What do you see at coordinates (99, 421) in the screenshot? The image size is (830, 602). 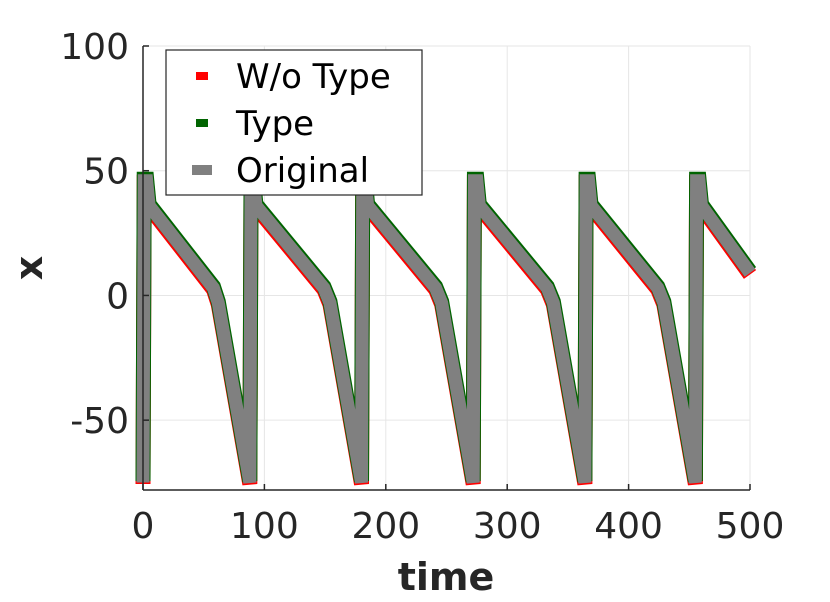 I see `y-tick-label: -50` at bounding box center [99, 421].